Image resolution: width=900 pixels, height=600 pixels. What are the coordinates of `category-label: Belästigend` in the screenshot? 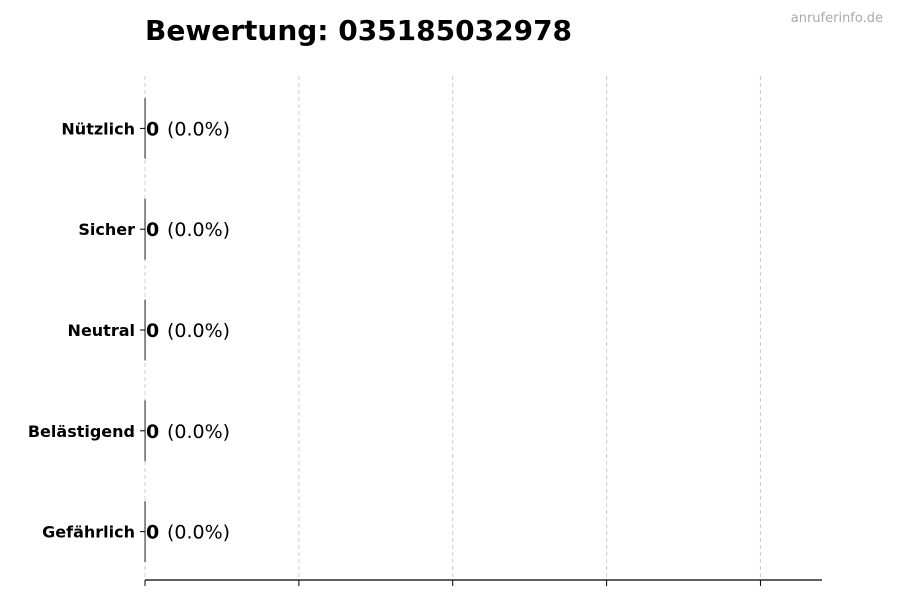 It's located at (81, 431).